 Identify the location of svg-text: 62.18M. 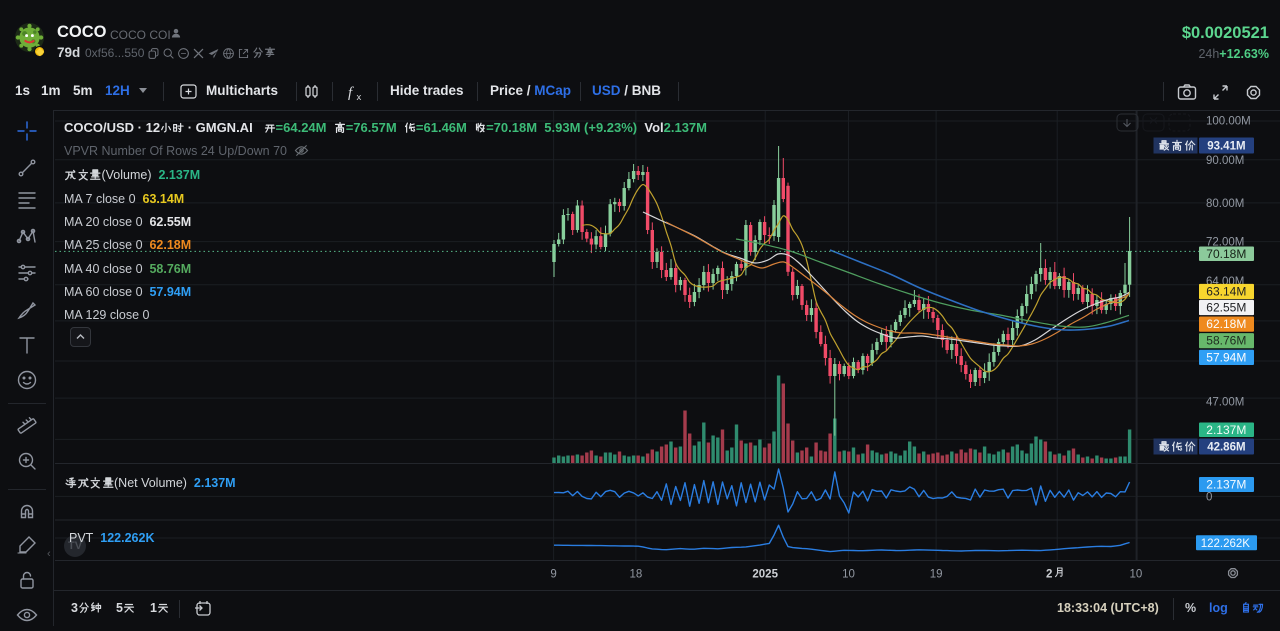
(1226, 324).